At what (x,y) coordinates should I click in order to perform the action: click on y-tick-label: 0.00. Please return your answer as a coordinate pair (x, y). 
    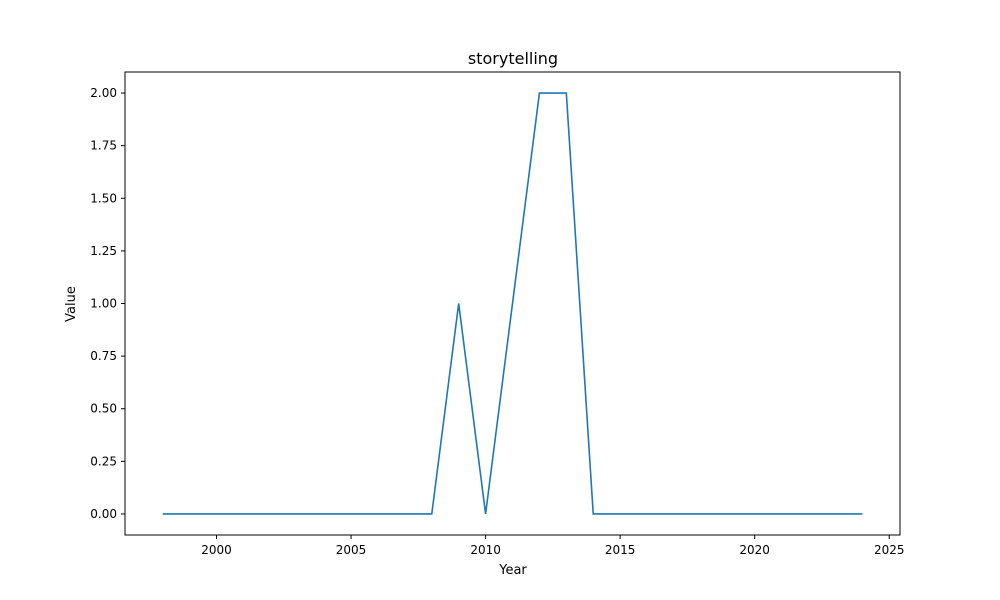
    Looking at the image, I should click on (103, 514).